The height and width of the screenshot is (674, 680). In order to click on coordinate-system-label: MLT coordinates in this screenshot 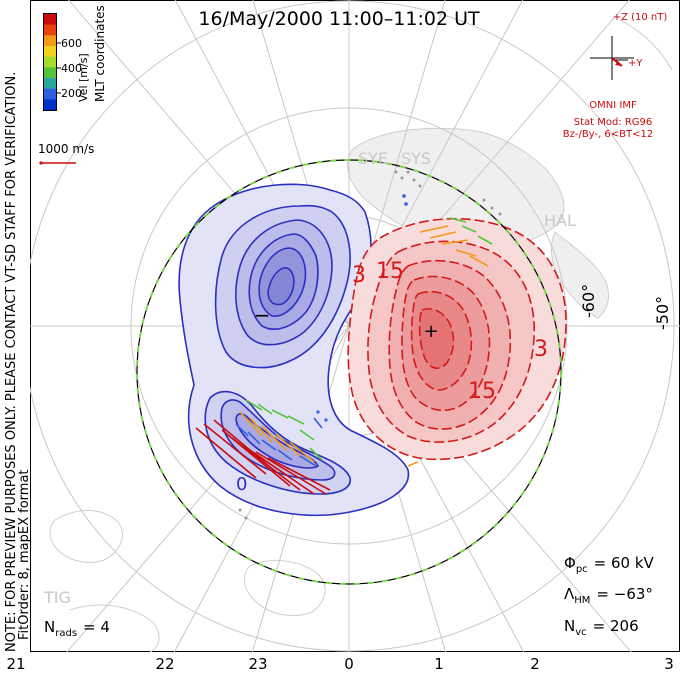, I will do `click(100, 53)`.